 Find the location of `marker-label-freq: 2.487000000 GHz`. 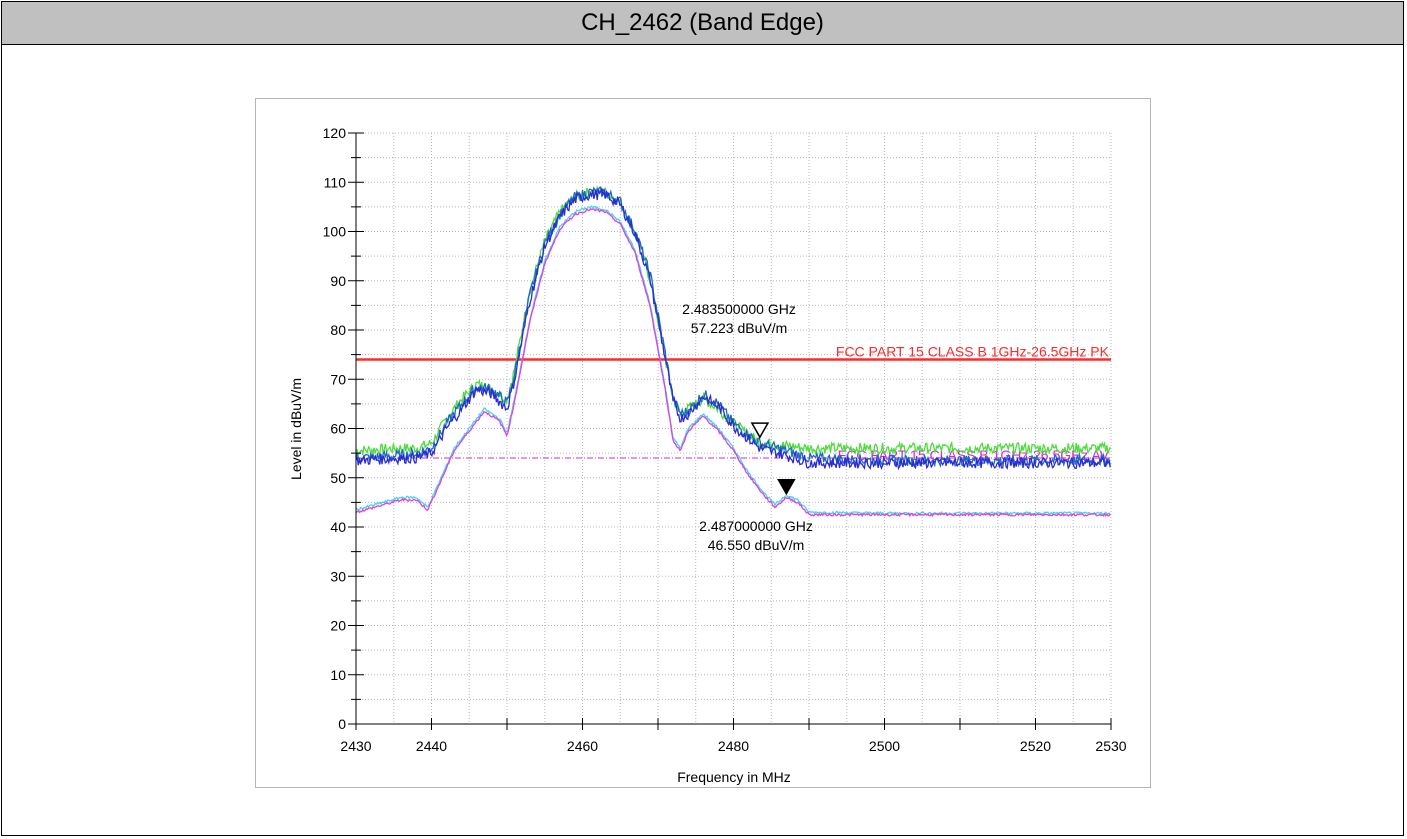

marker-label-freq: 2.487000000 GHz is located at coordinates (756, 526).